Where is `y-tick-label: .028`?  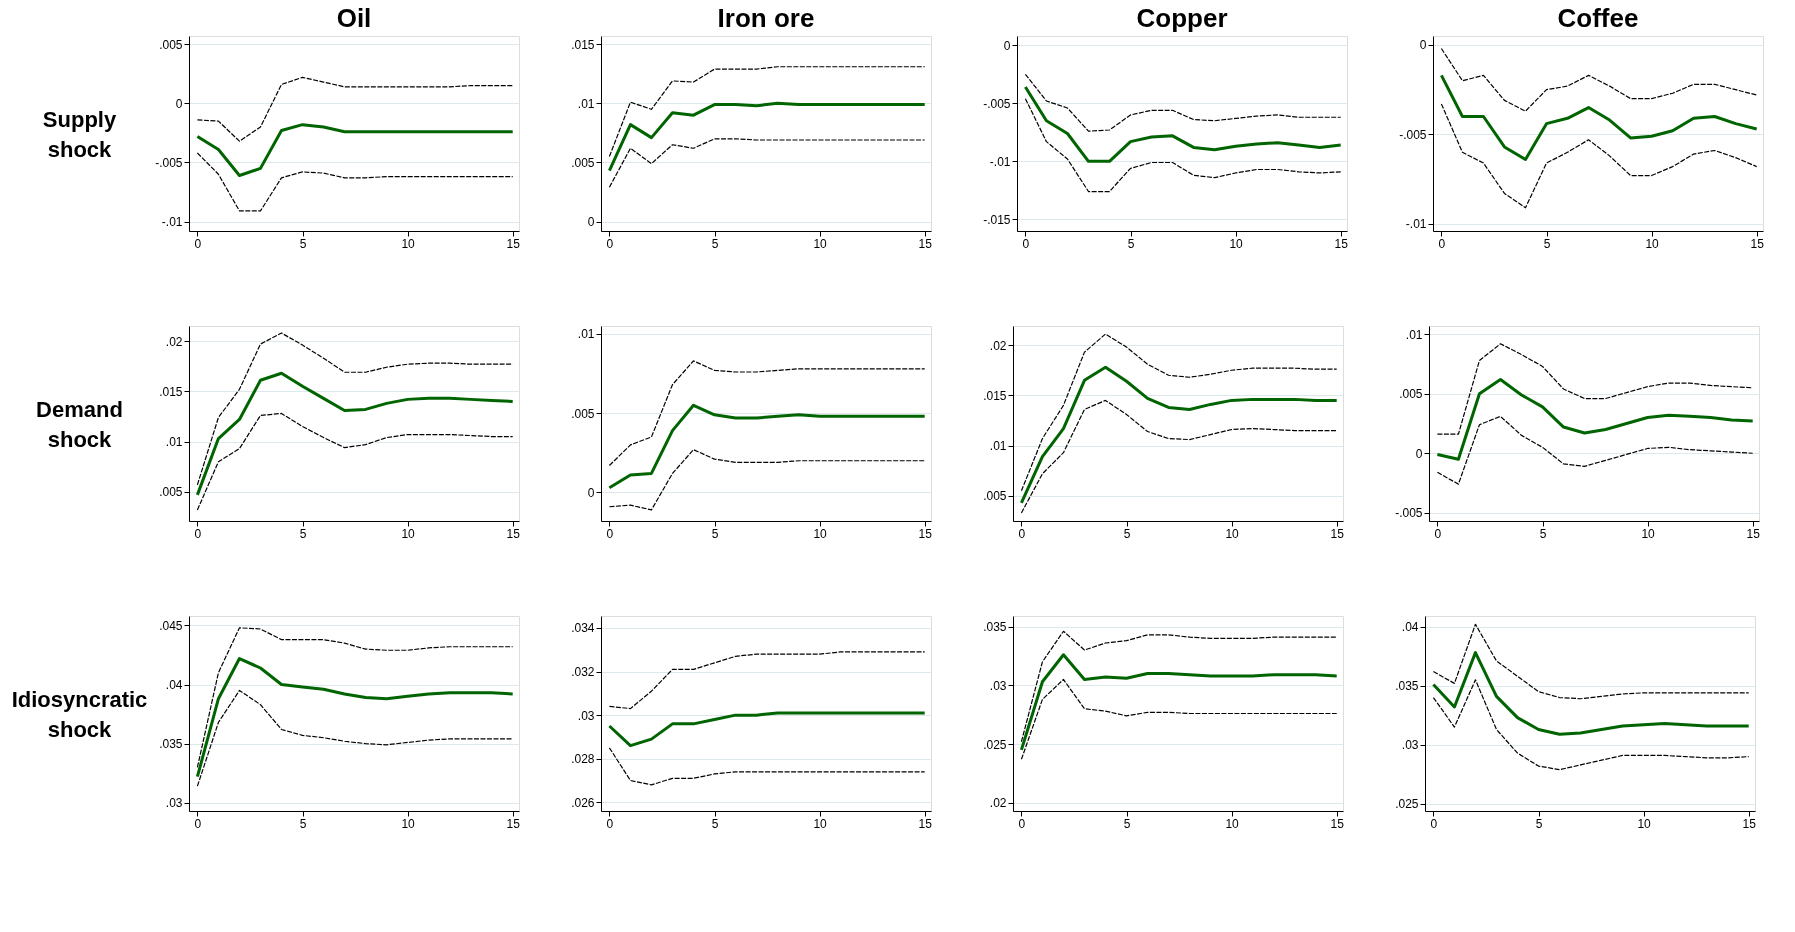
y-tick-label: .028 is located at coordinates (583, 759).